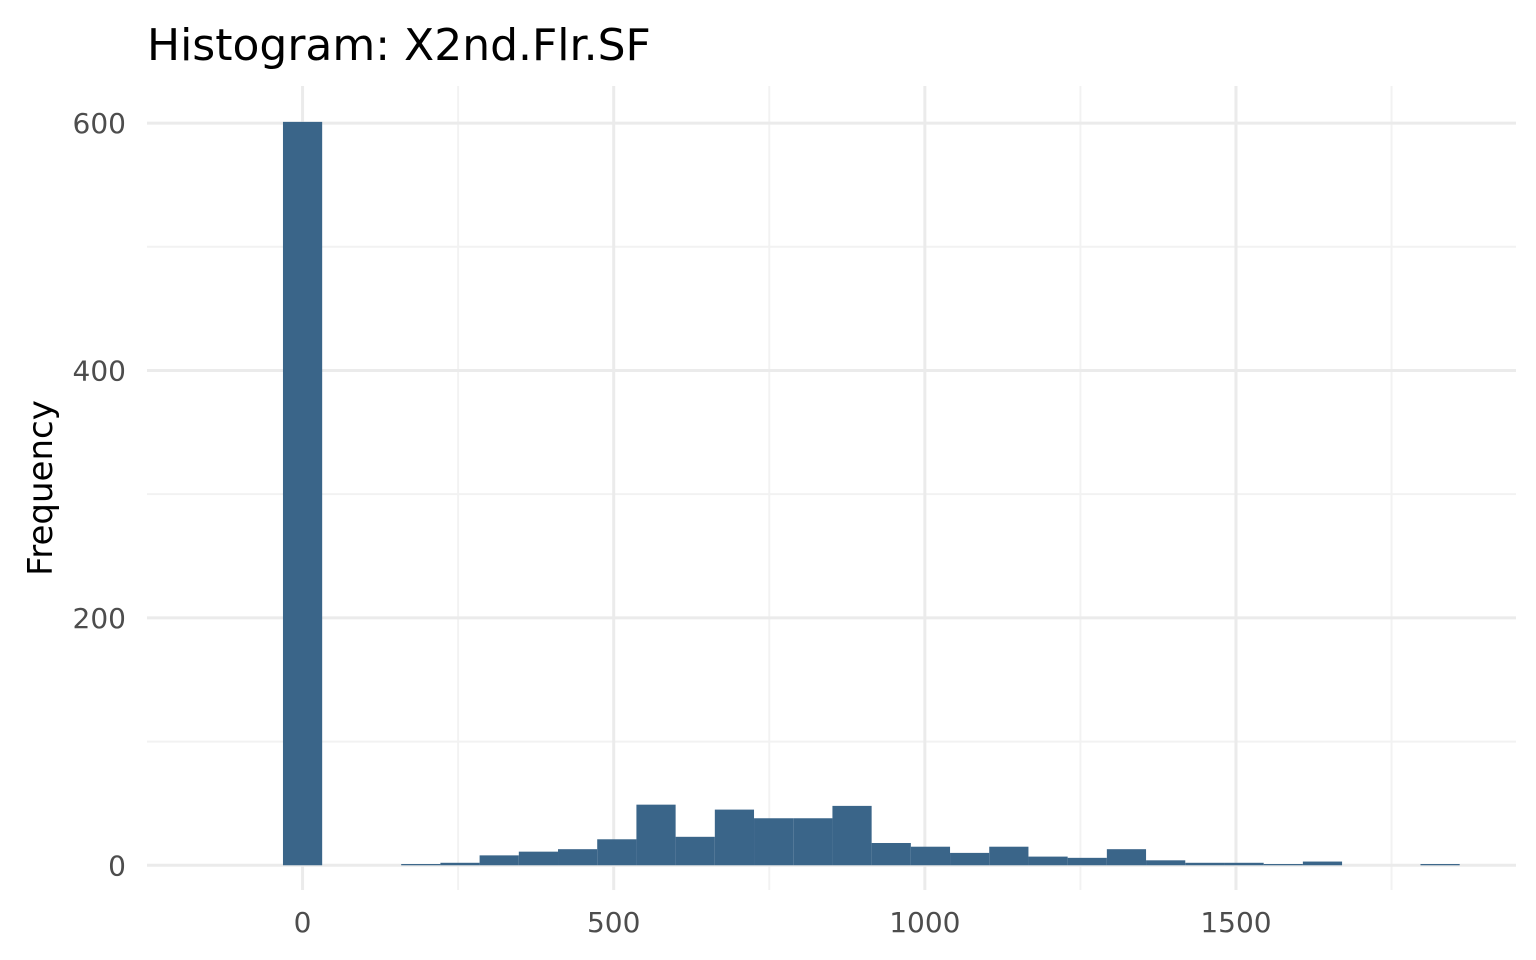 The width and height of the screenshot is (1536, 960). Describe the element at coordinates (303, 922) in the screenshot. I see `x-tick-label: 0` at that location.